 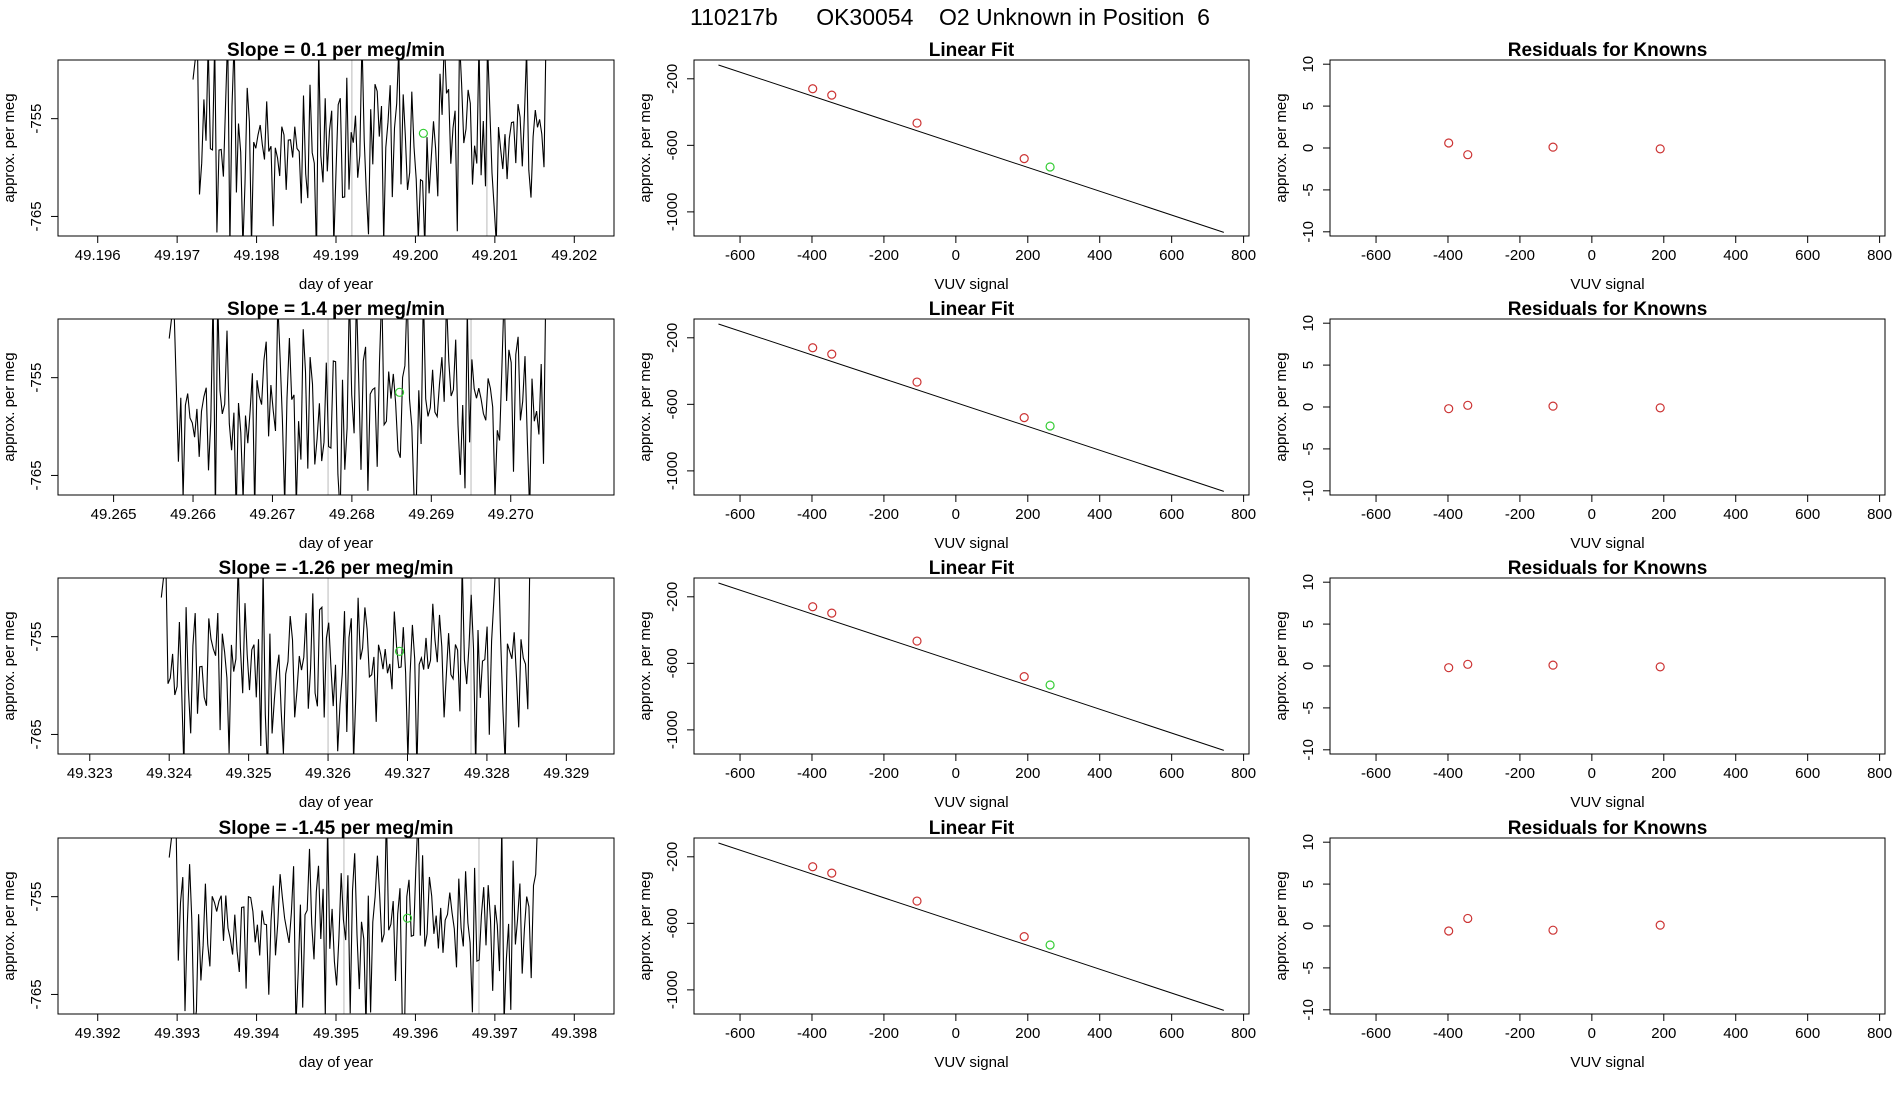 I want to click on x-tick-label: 49.198, so click(x=257, y=255).